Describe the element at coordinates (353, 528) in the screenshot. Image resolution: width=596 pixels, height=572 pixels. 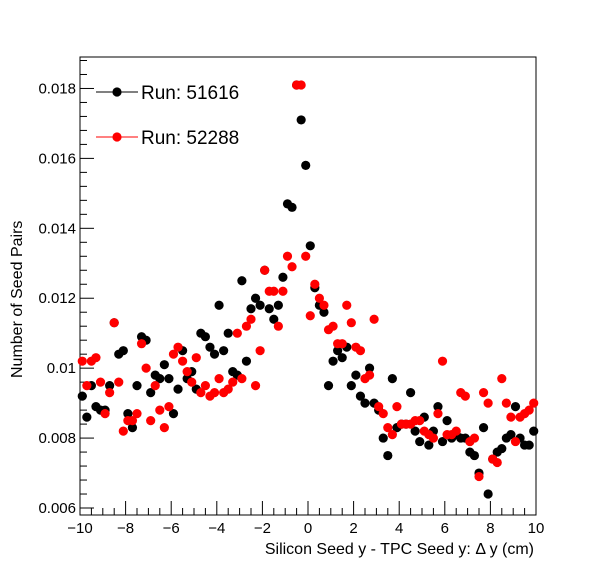
I see `x-tick-label: 2` at that location.